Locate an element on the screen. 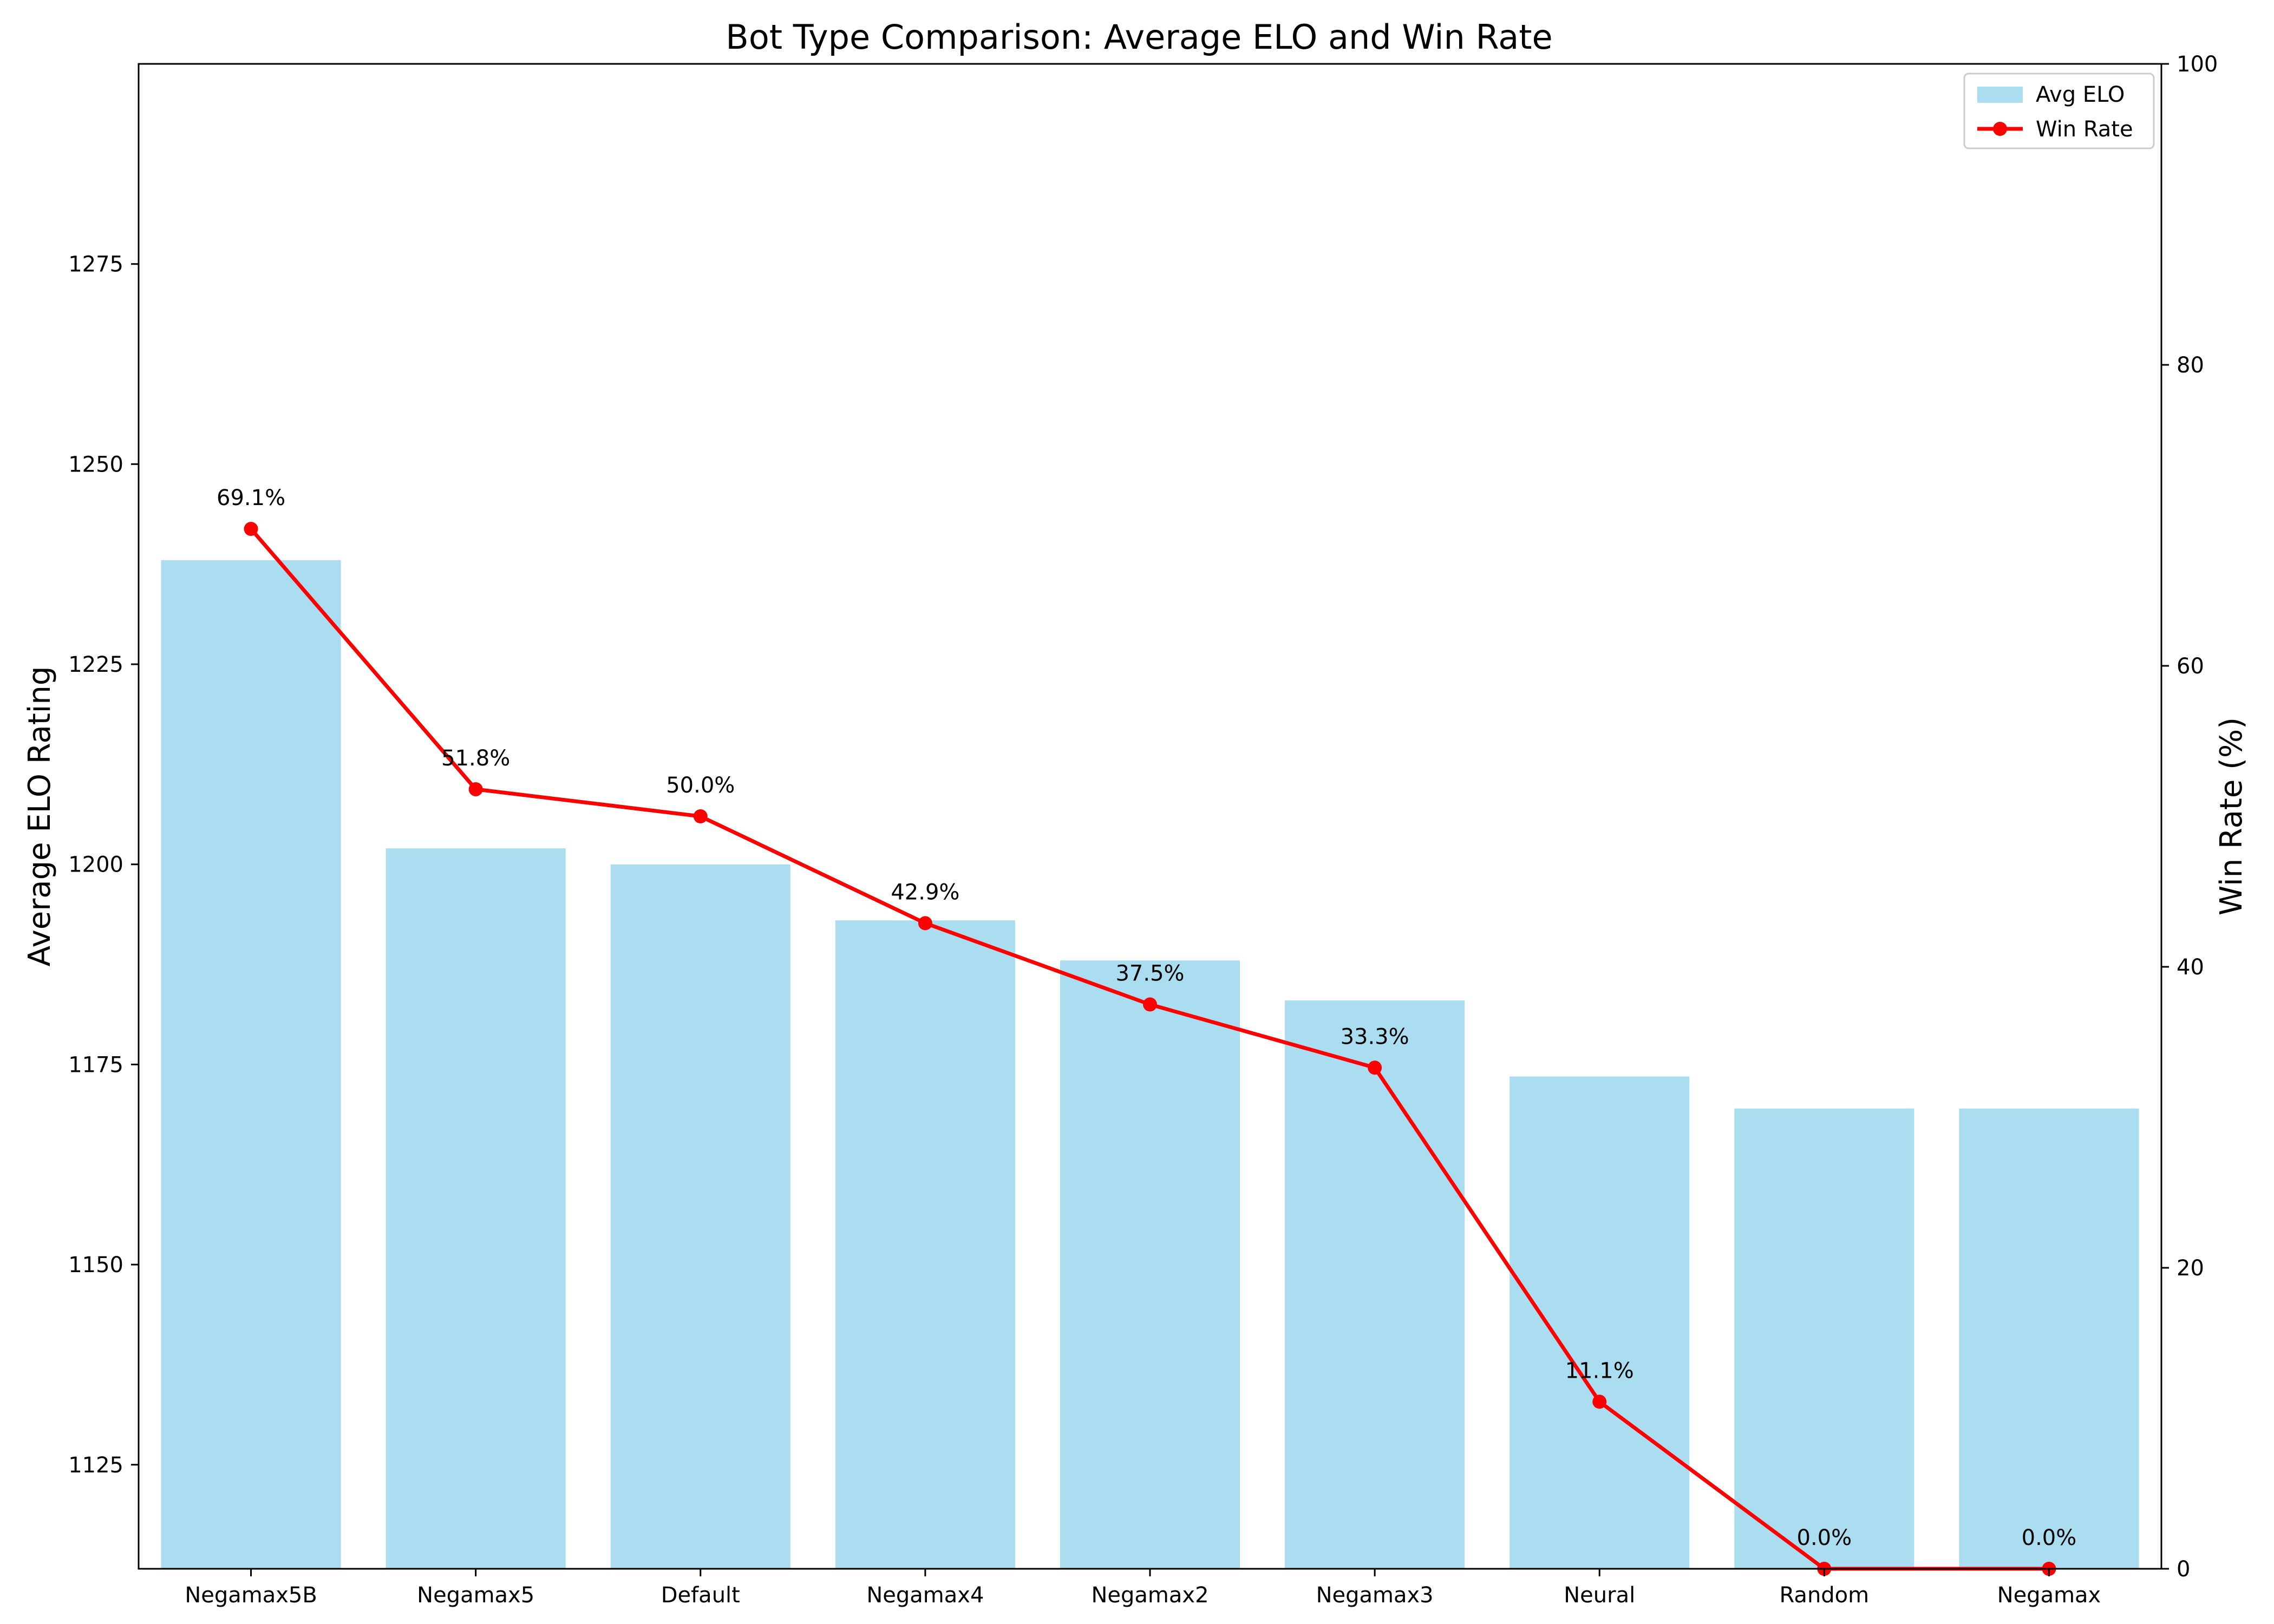 The width and height of the screenshot is (2274, 1624). x-tick-label: Negamax5 is located at coordinates (476, 1595).